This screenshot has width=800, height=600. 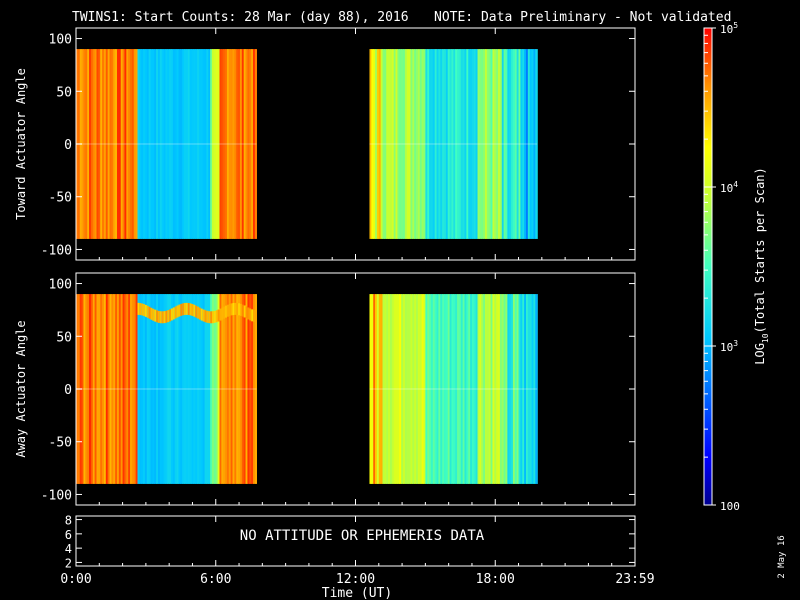 What do you see at coordinates (21, 388) in the screenshot?
I see `away-y-axis-label: Away Actuator Angle` at bounding box center [21, 388].